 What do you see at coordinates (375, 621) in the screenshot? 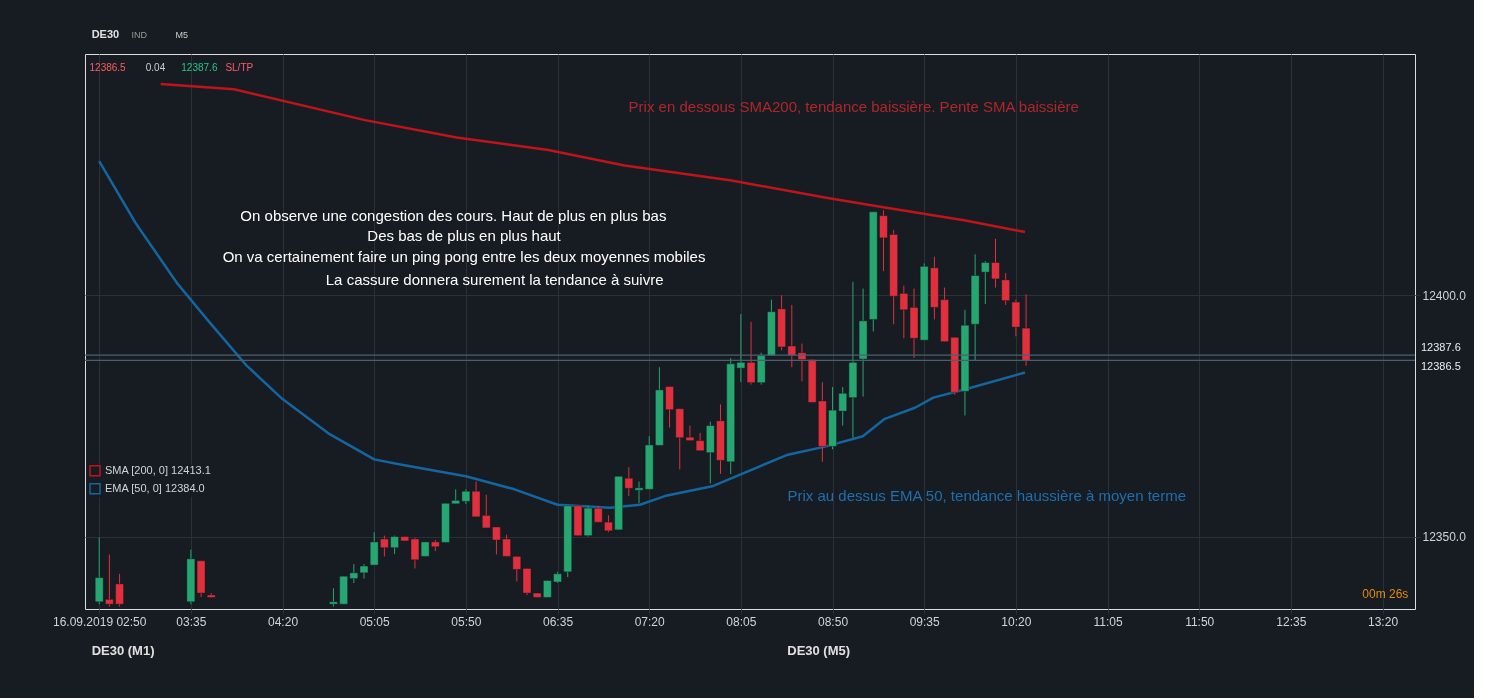
I see `x-tick-label: 05:05` at bounding box center [375, 621].